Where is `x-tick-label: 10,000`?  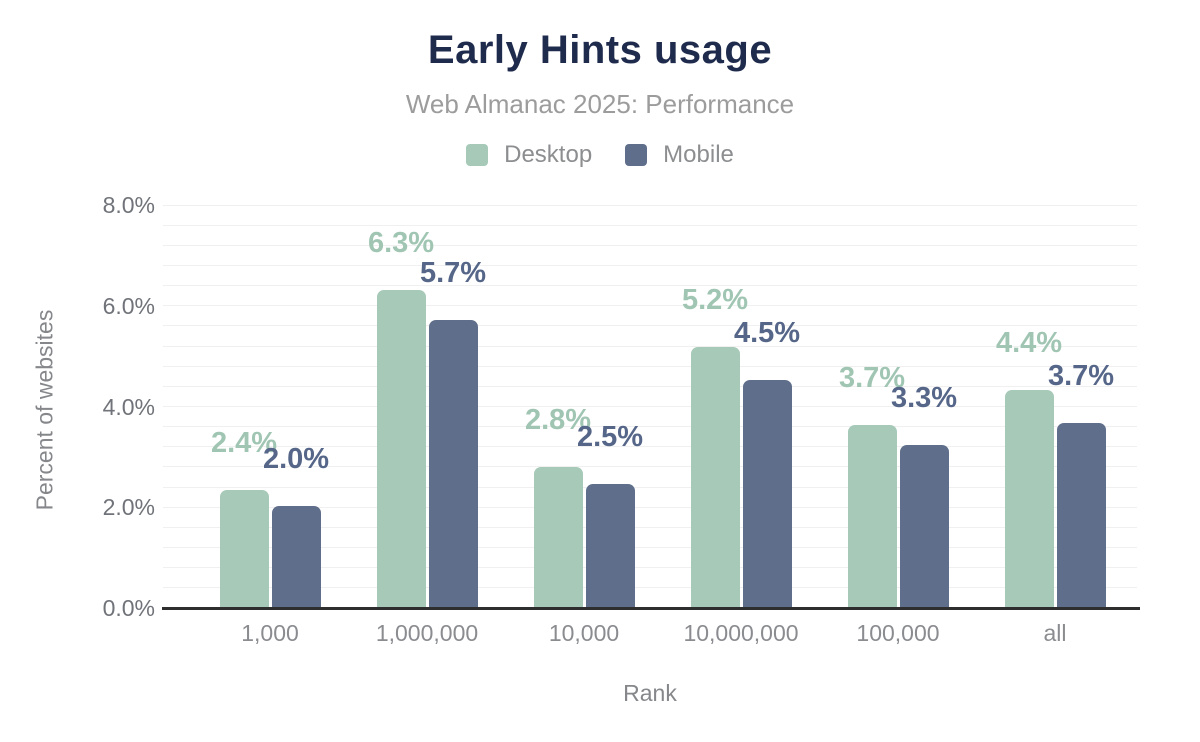 x-tick-label: 10,000 is located at coordinates (584, 633).